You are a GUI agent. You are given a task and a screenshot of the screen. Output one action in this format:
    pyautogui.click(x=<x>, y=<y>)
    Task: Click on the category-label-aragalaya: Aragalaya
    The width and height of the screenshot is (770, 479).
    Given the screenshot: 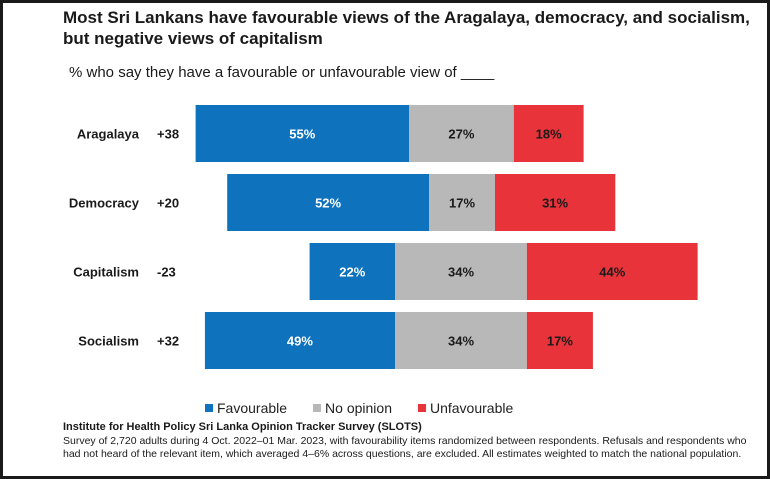 What is the action you would take?
    pyautogui.click(x=108, y=134)
    